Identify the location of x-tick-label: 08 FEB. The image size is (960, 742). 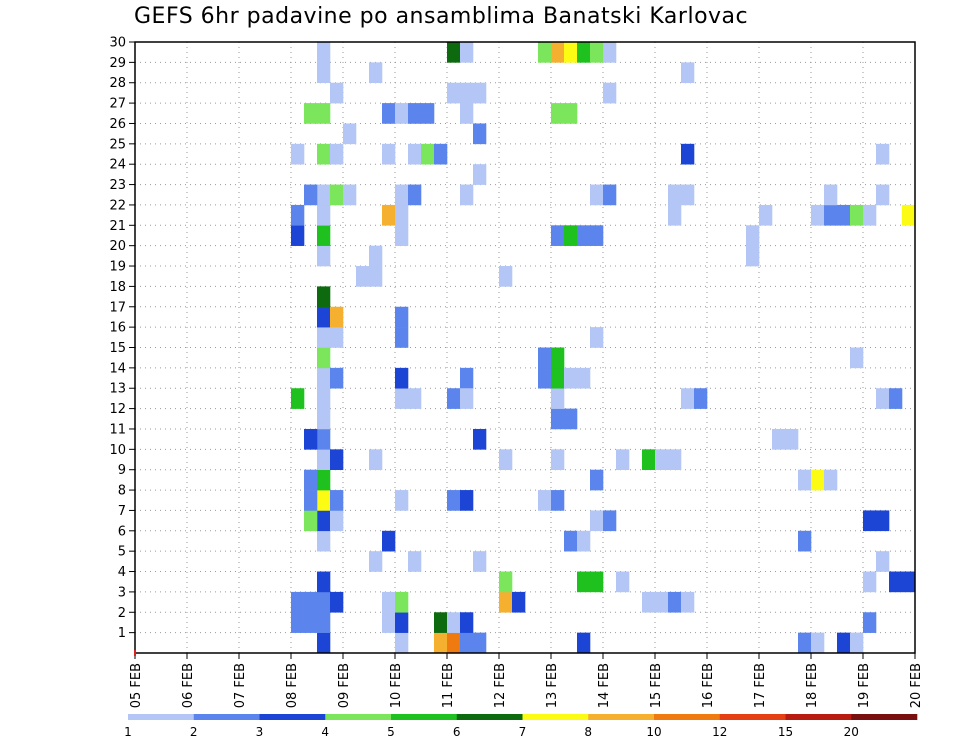
(292, 685).